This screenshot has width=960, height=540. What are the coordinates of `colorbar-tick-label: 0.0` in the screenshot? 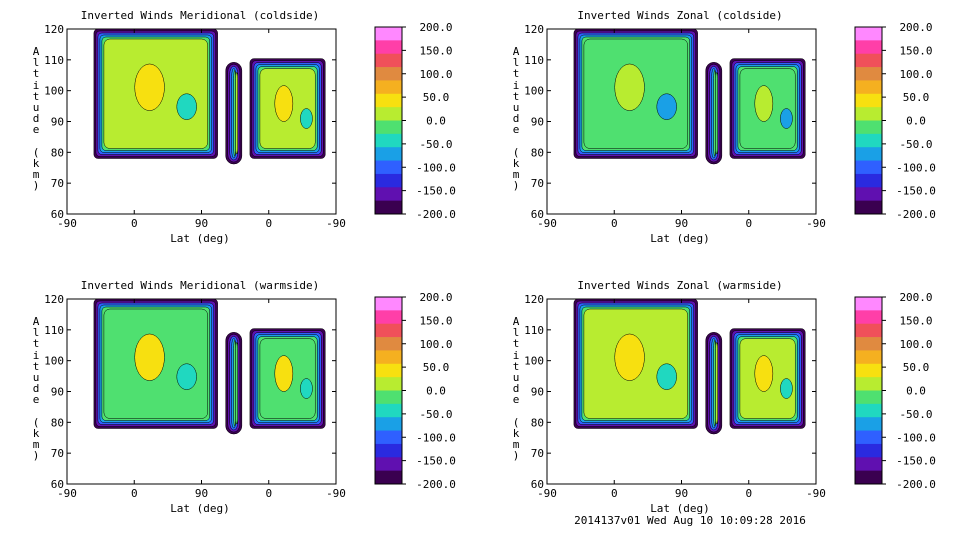 It's located at (436, 121).